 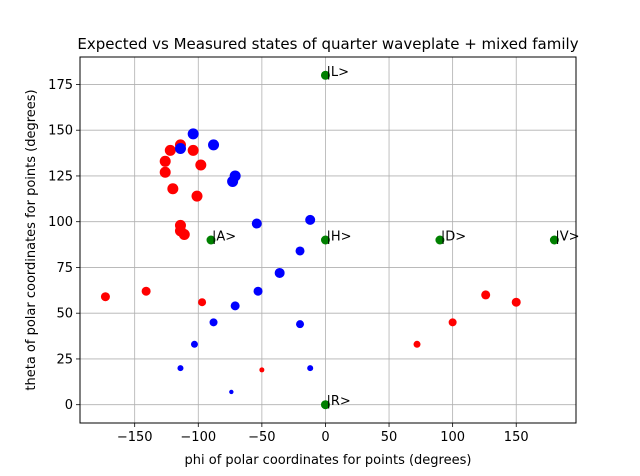 I want to click on y-tick-label: 50, so click(x=64, y=314).